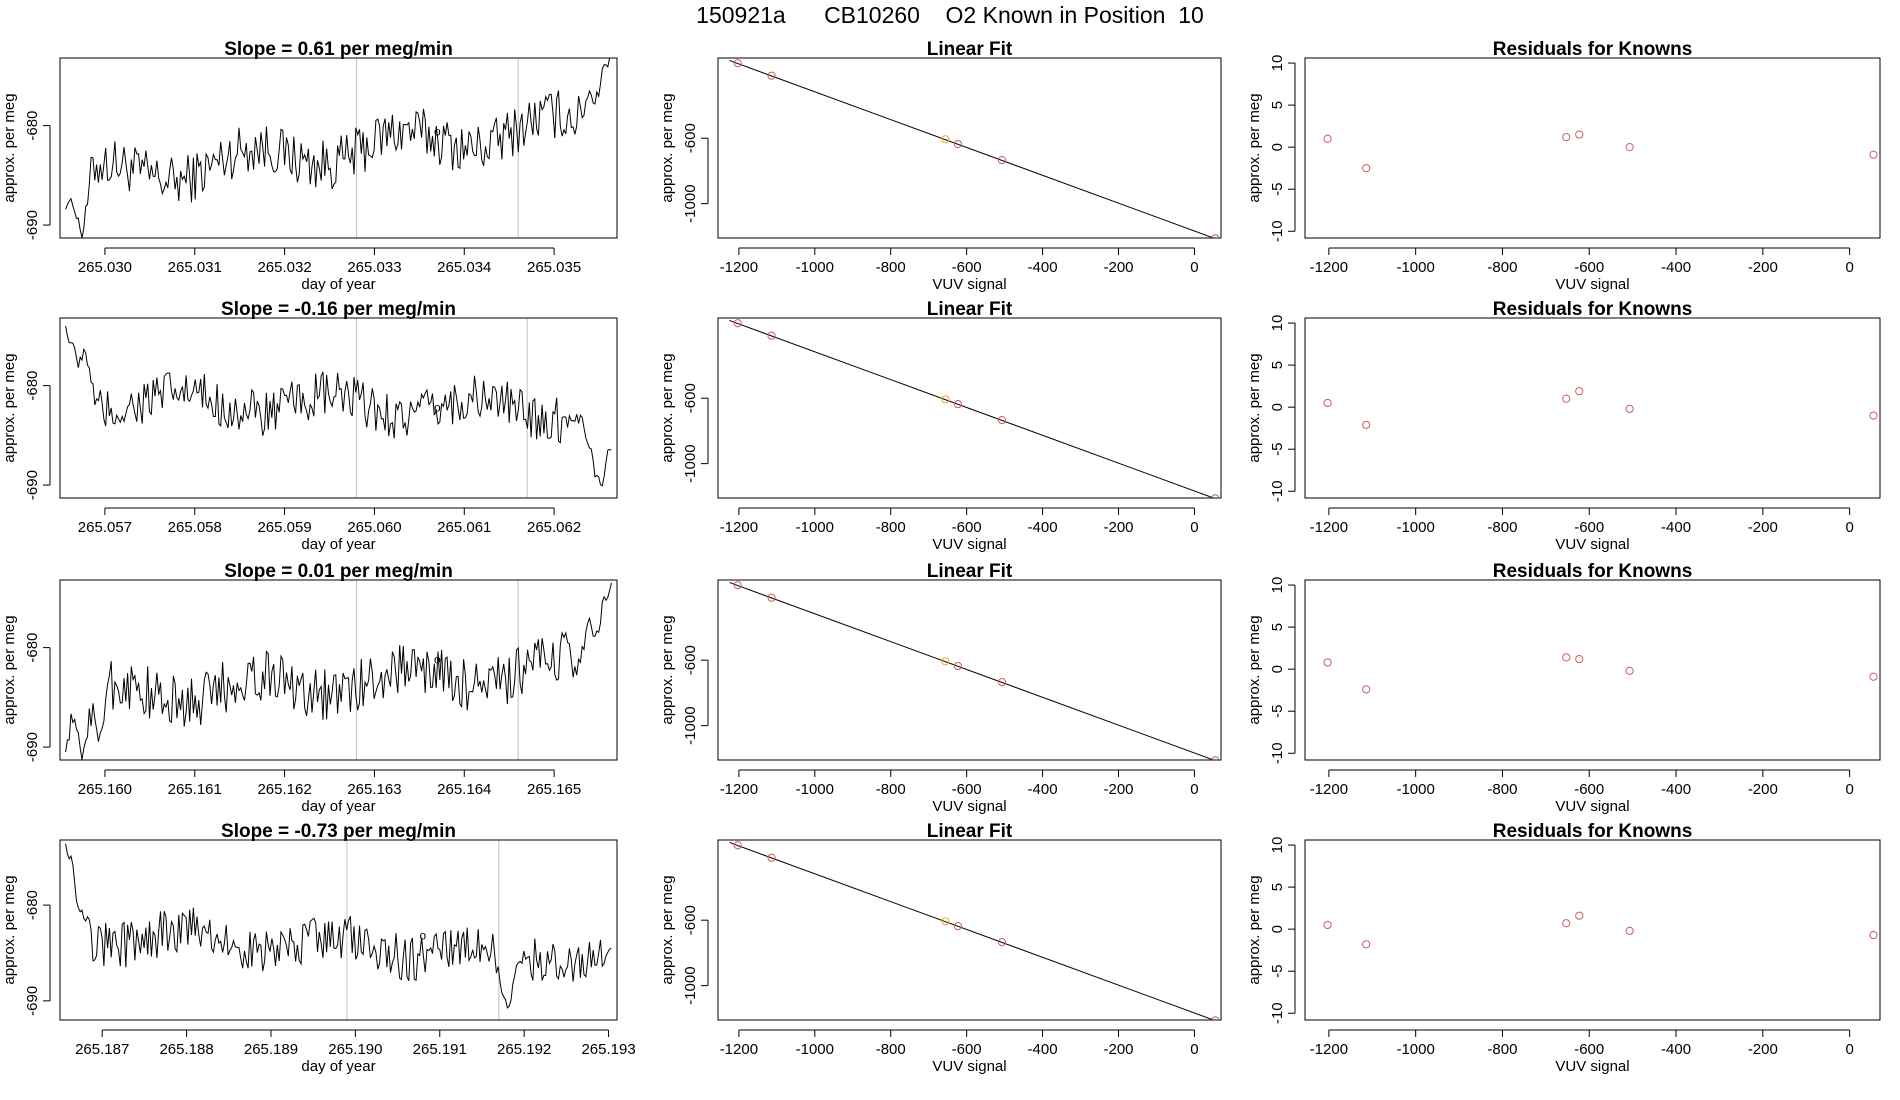 The image size is (1900, 1100). Describe the element at coordinates (554, 789) in the screenshot. I see `x-tick-label: 265.165` at that location.